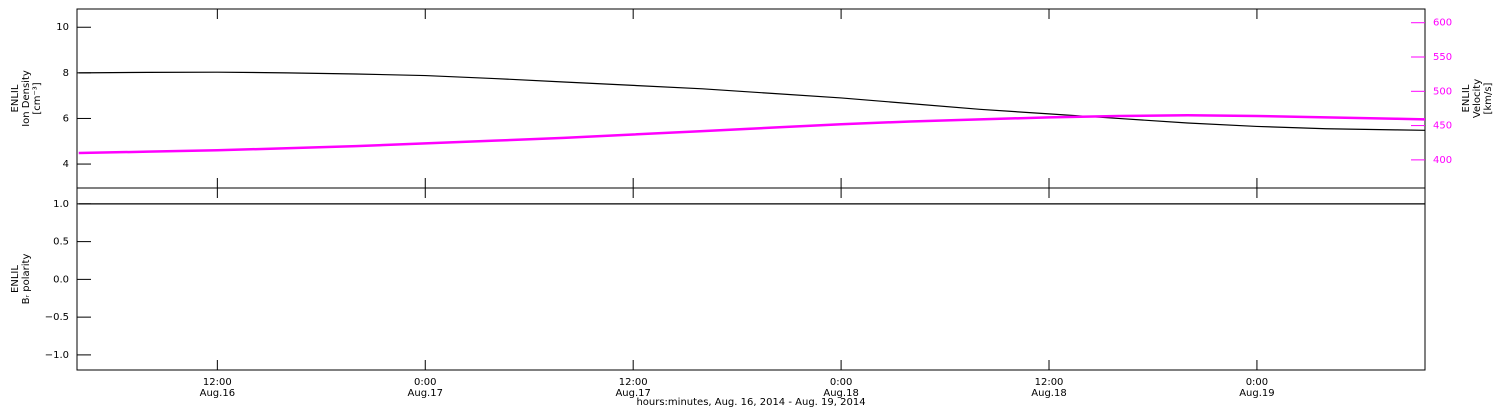 Image resolution: width=1500 pixels, height=410 pixels. What do you see at coordinates (1256, 388) in the screenshot?
I see `x-tick-label: 0:00 Aug.19` at bounding box center [1256, 388].